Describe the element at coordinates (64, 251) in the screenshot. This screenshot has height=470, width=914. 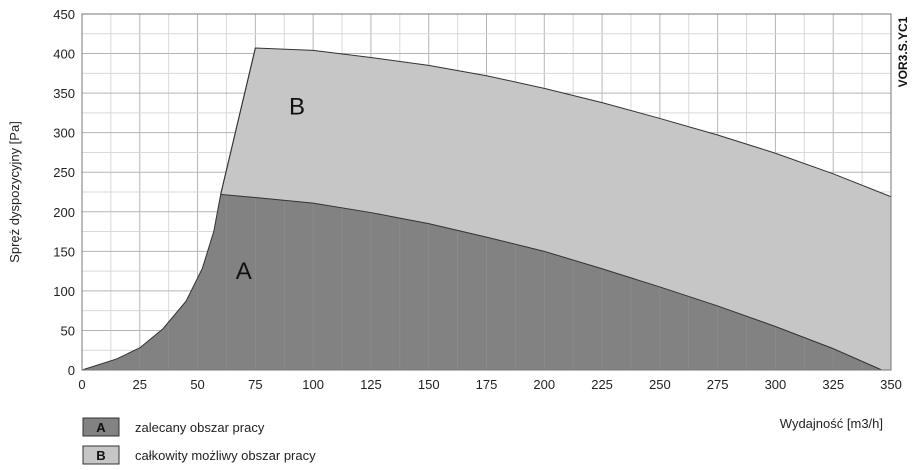
I see `y-tick-label: 150` at that location.